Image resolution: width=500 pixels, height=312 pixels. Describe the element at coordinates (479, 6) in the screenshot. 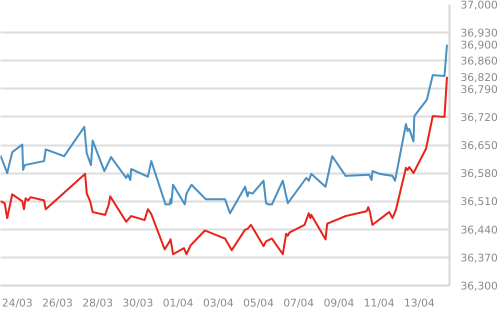

I see `y-tick-label: 37,000` at that location.